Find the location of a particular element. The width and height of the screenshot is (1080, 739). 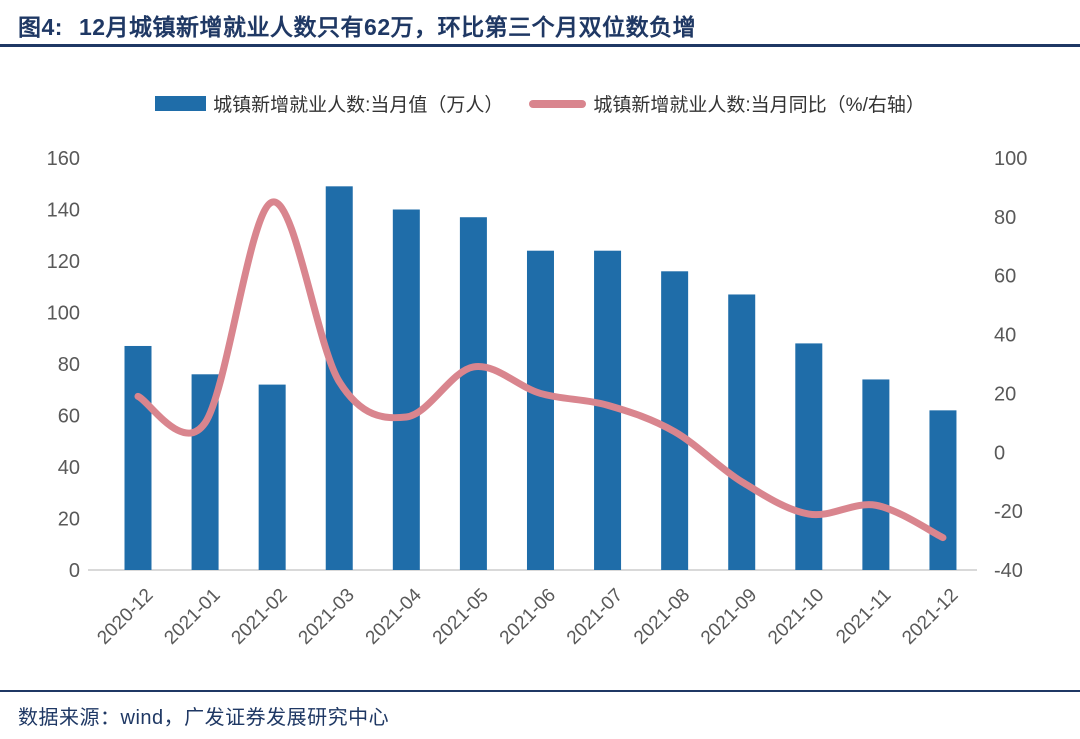

left-axis-tick: 120 is located at coordinates (63, 262).